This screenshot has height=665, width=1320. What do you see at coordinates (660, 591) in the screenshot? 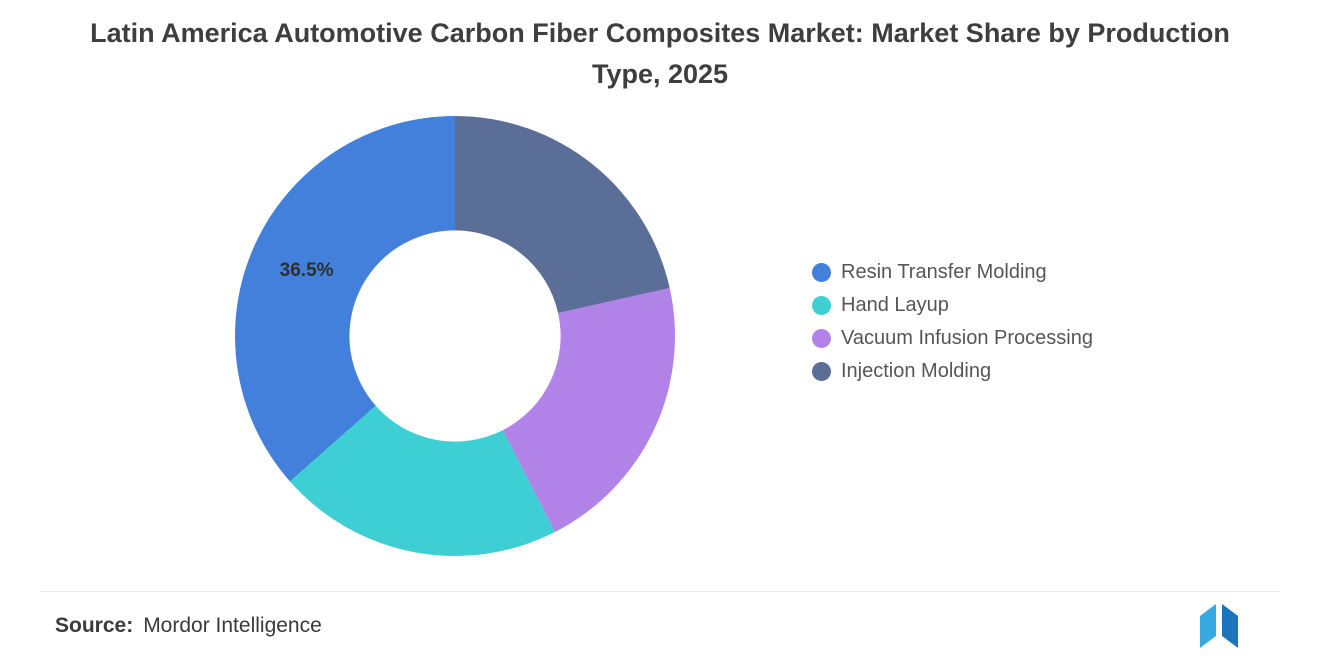
I see `footer-divider` at bounding box center [660, 591].